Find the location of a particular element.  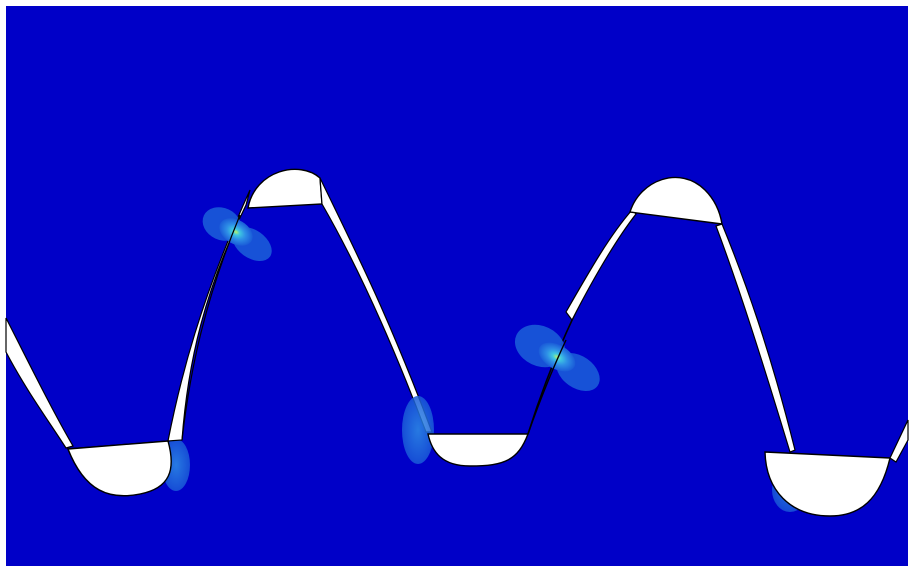

gap-right-edge is located at coordinates (899, 441).